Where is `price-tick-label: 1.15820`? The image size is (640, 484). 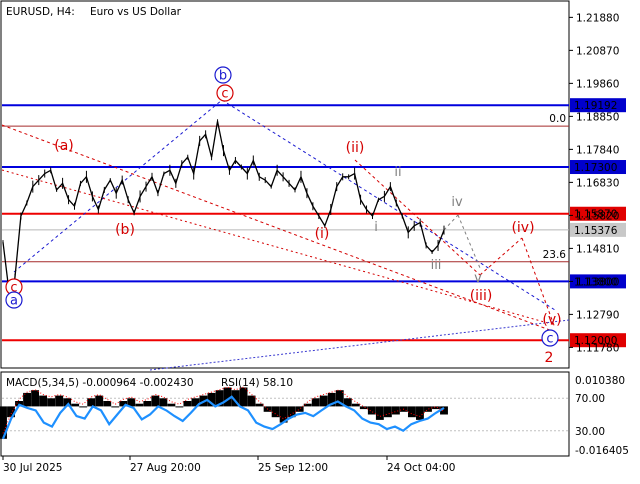 price-tick-label: 1.15820 is located at coordinates (597, 216).